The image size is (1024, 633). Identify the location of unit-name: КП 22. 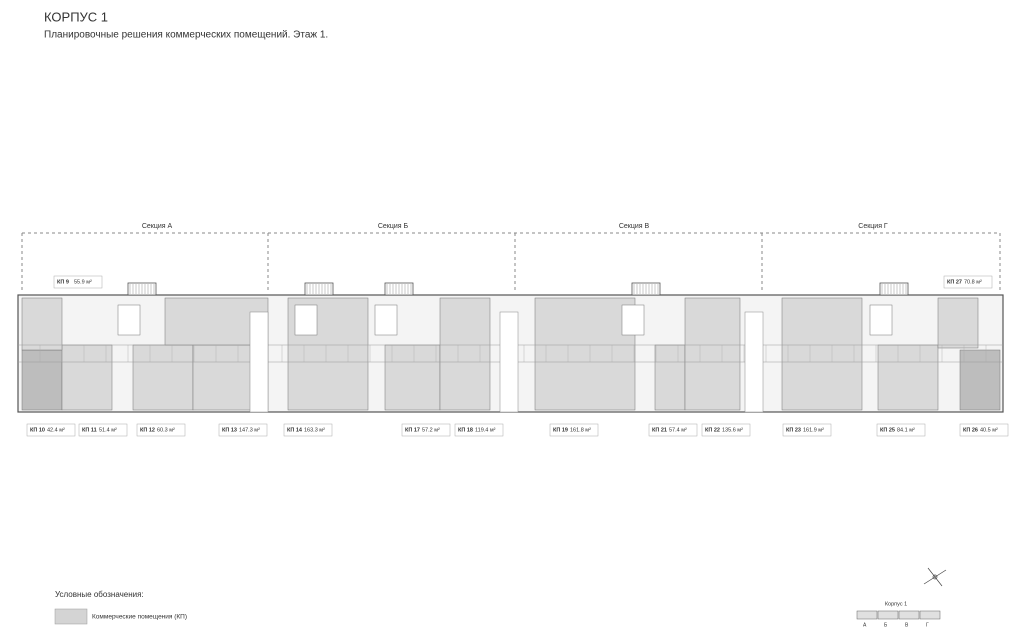
(712, 430).